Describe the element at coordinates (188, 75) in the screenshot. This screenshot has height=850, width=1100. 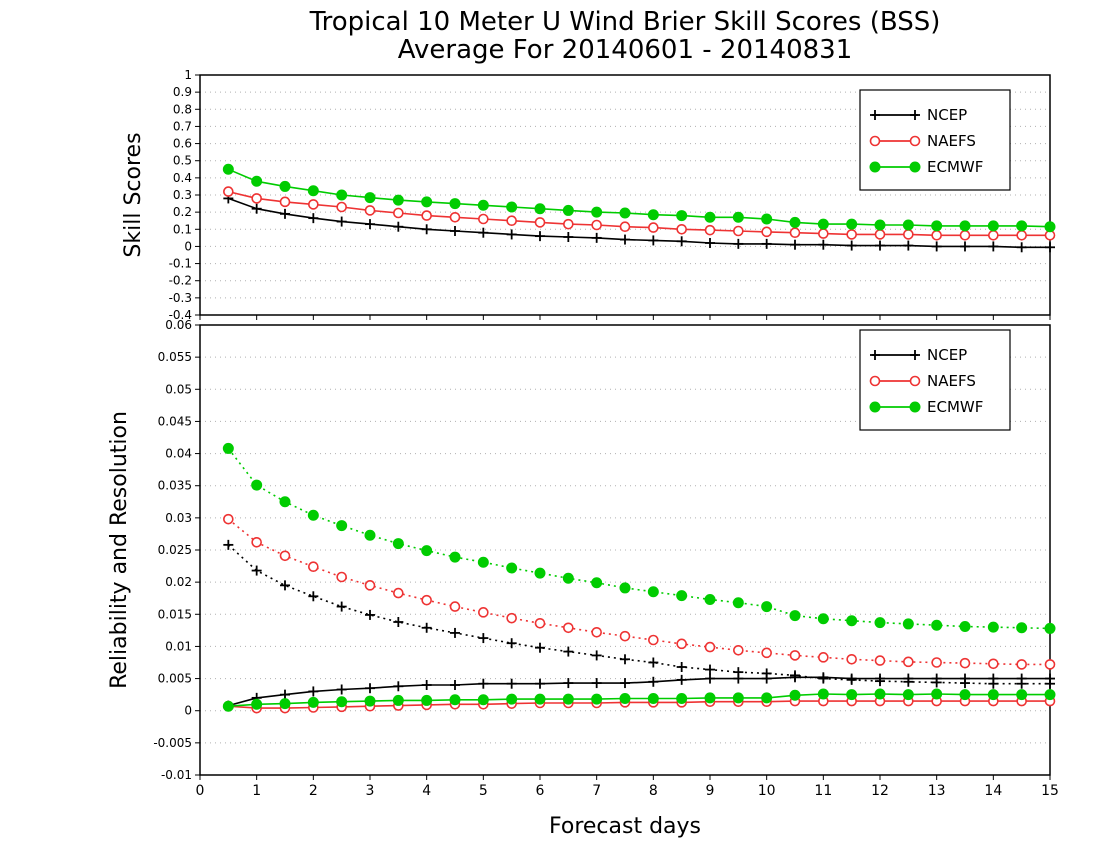
I see `y-tick-label: 1` at that location.